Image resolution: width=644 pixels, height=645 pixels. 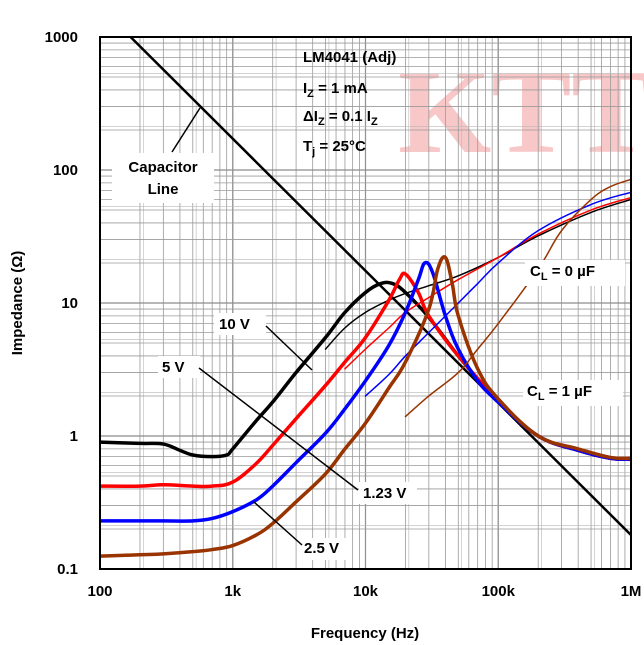 I want to click on label-123v: 1.23 V, so click(x=384, y=493).